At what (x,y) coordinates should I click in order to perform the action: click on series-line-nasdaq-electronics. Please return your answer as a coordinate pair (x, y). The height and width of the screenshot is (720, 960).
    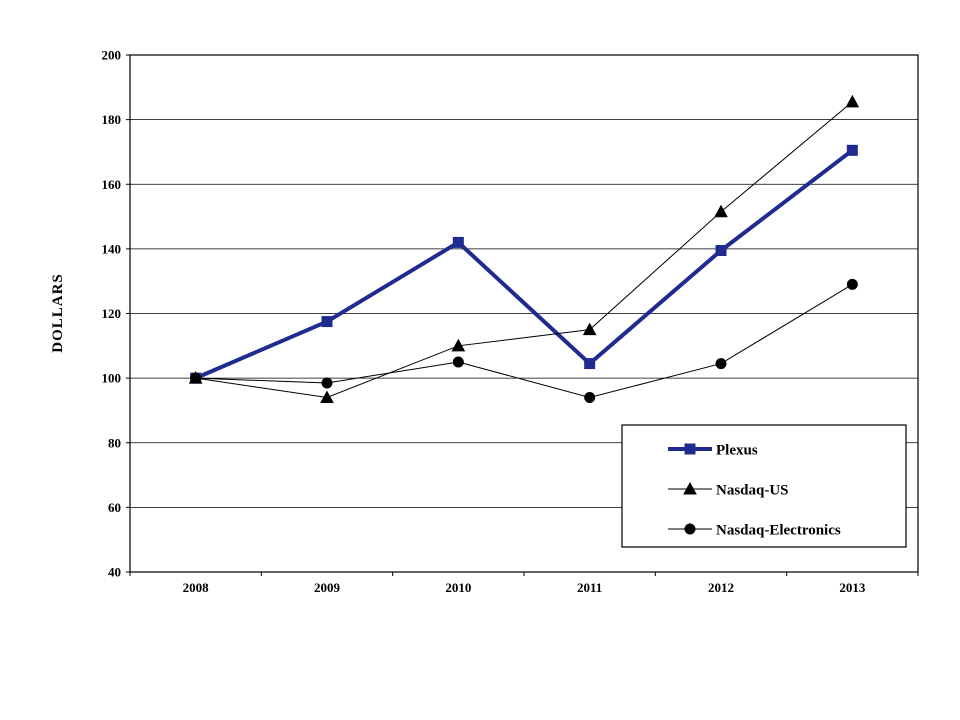
    Looking at the image, I should click on (524, 341).